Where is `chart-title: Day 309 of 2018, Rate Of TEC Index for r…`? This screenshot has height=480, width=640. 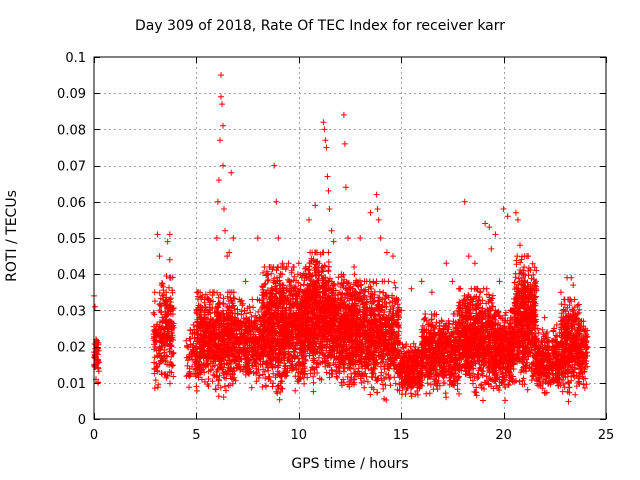 chart-title: Day 309 of 2018, Rate Of TEC Index for r… is located at coordinates (320, 26).